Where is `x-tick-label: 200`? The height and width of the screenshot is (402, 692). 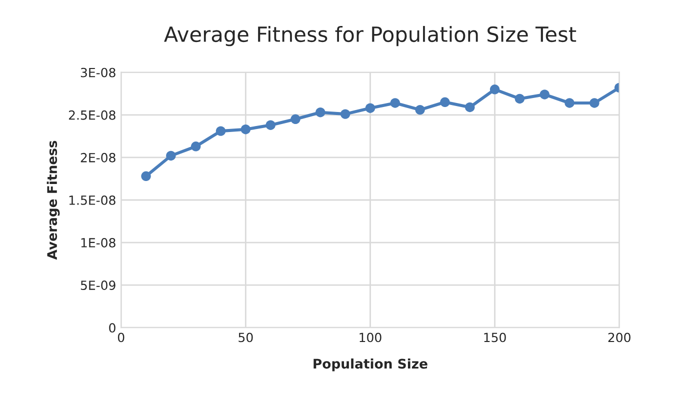
x-tick-label: 200 is located at coordinates (619, 337).